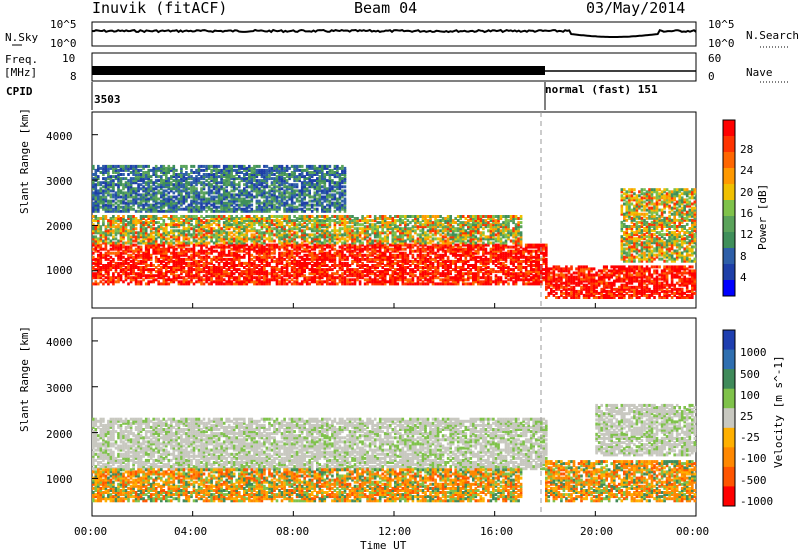 The height and width of the screenshot is (554, 800). I want to click on y-tick-1000-bottom: 1000, so click(59, 479).